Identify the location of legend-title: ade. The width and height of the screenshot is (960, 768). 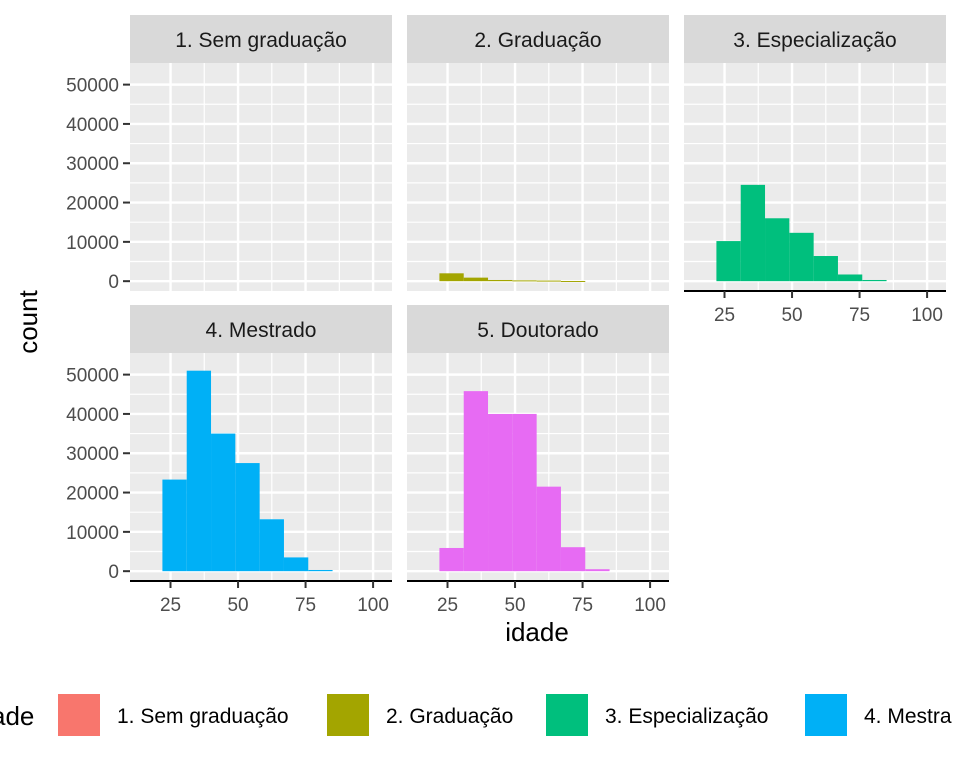
(17, 716).